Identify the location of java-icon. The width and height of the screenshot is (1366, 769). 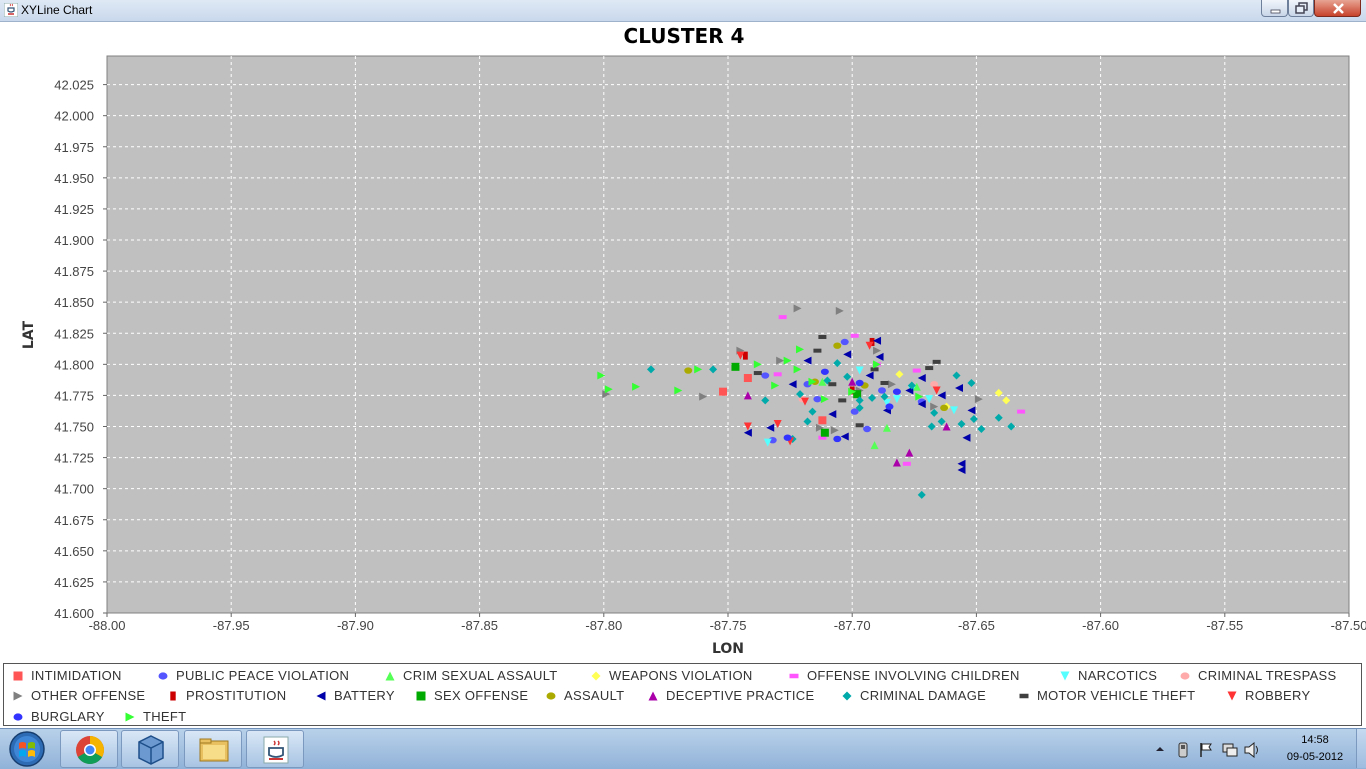
(276, 750).